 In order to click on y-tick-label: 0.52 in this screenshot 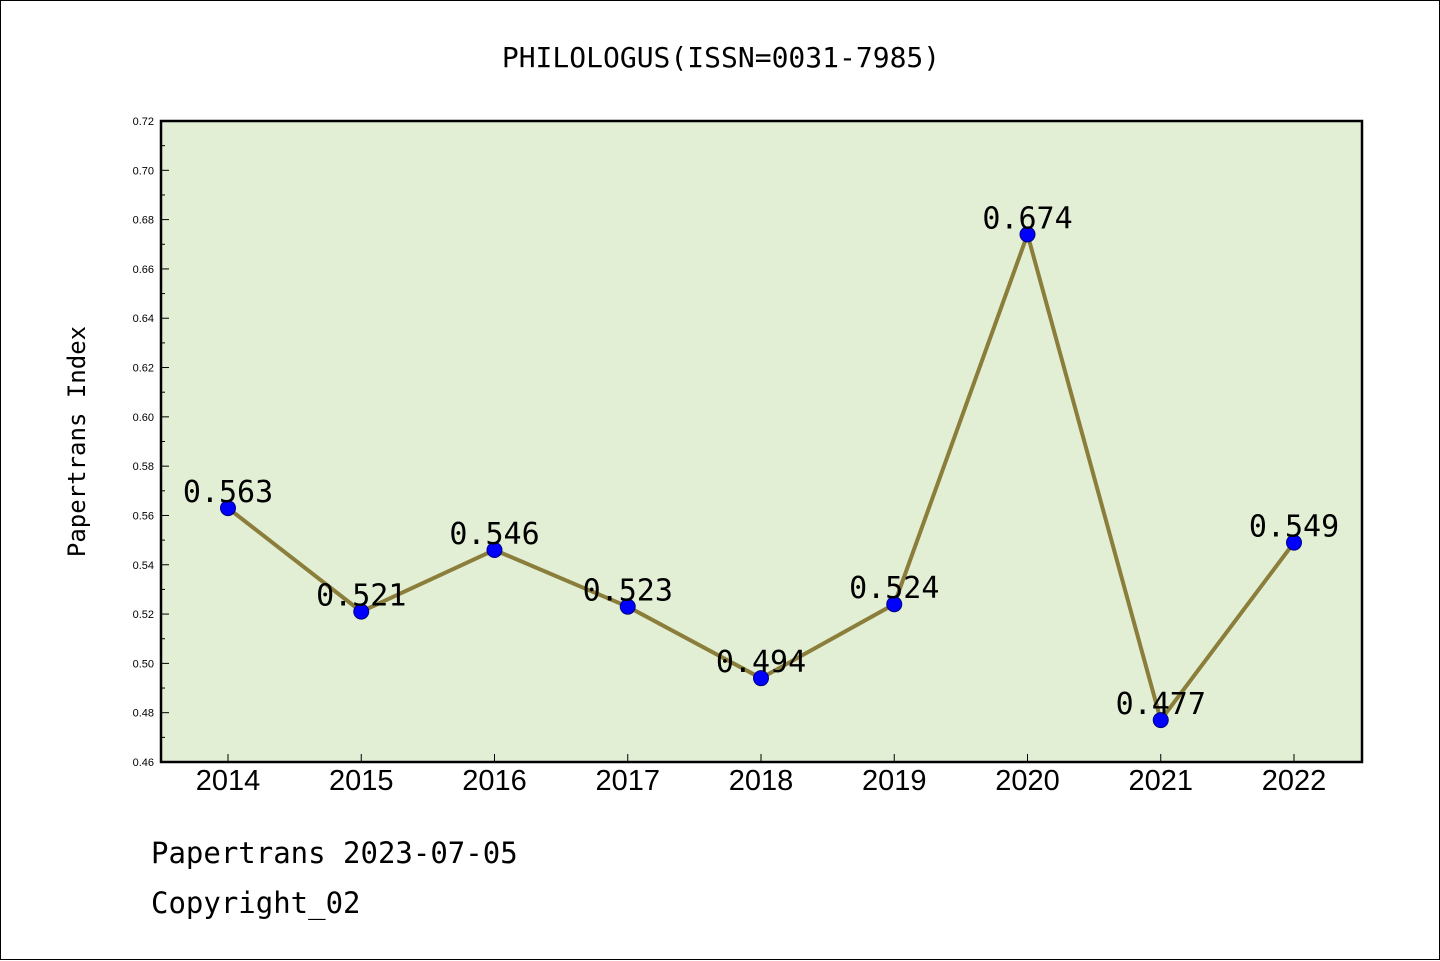, I will do `click(143, 615)`.